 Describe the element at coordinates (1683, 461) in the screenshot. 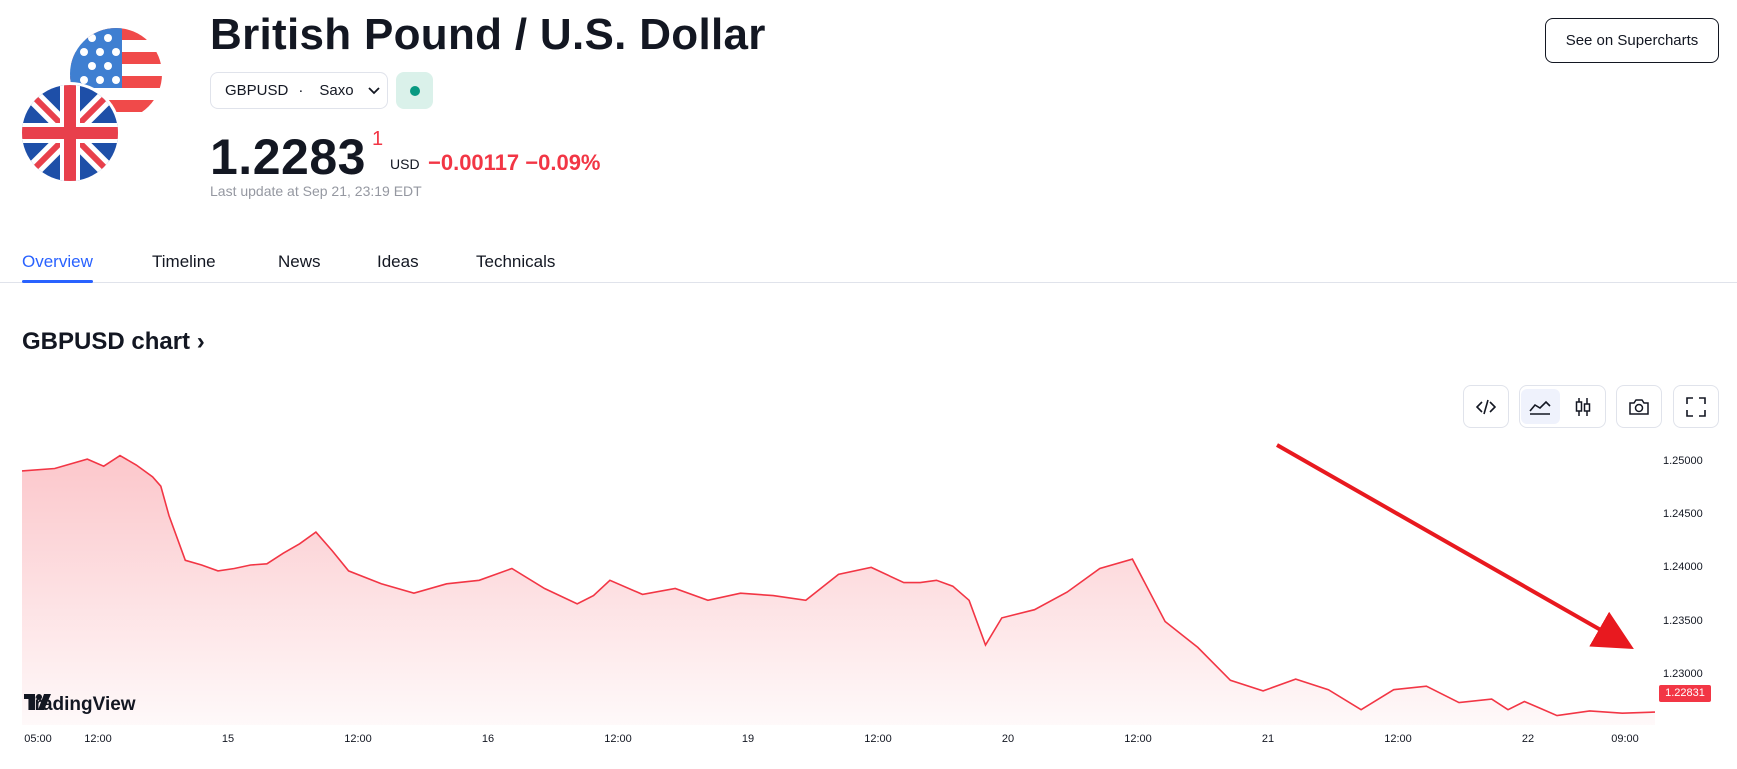

I see `y-axis-tick: 1.25000` at that location.